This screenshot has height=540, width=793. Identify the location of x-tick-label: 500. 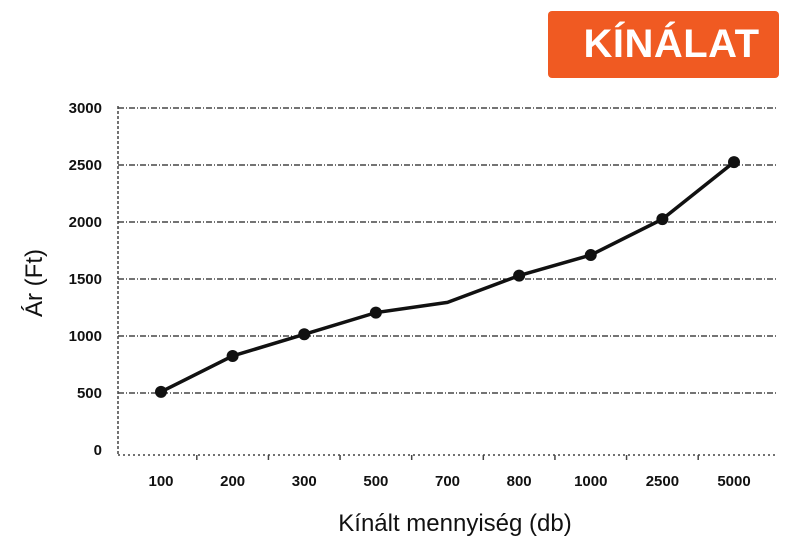
(375, 481).